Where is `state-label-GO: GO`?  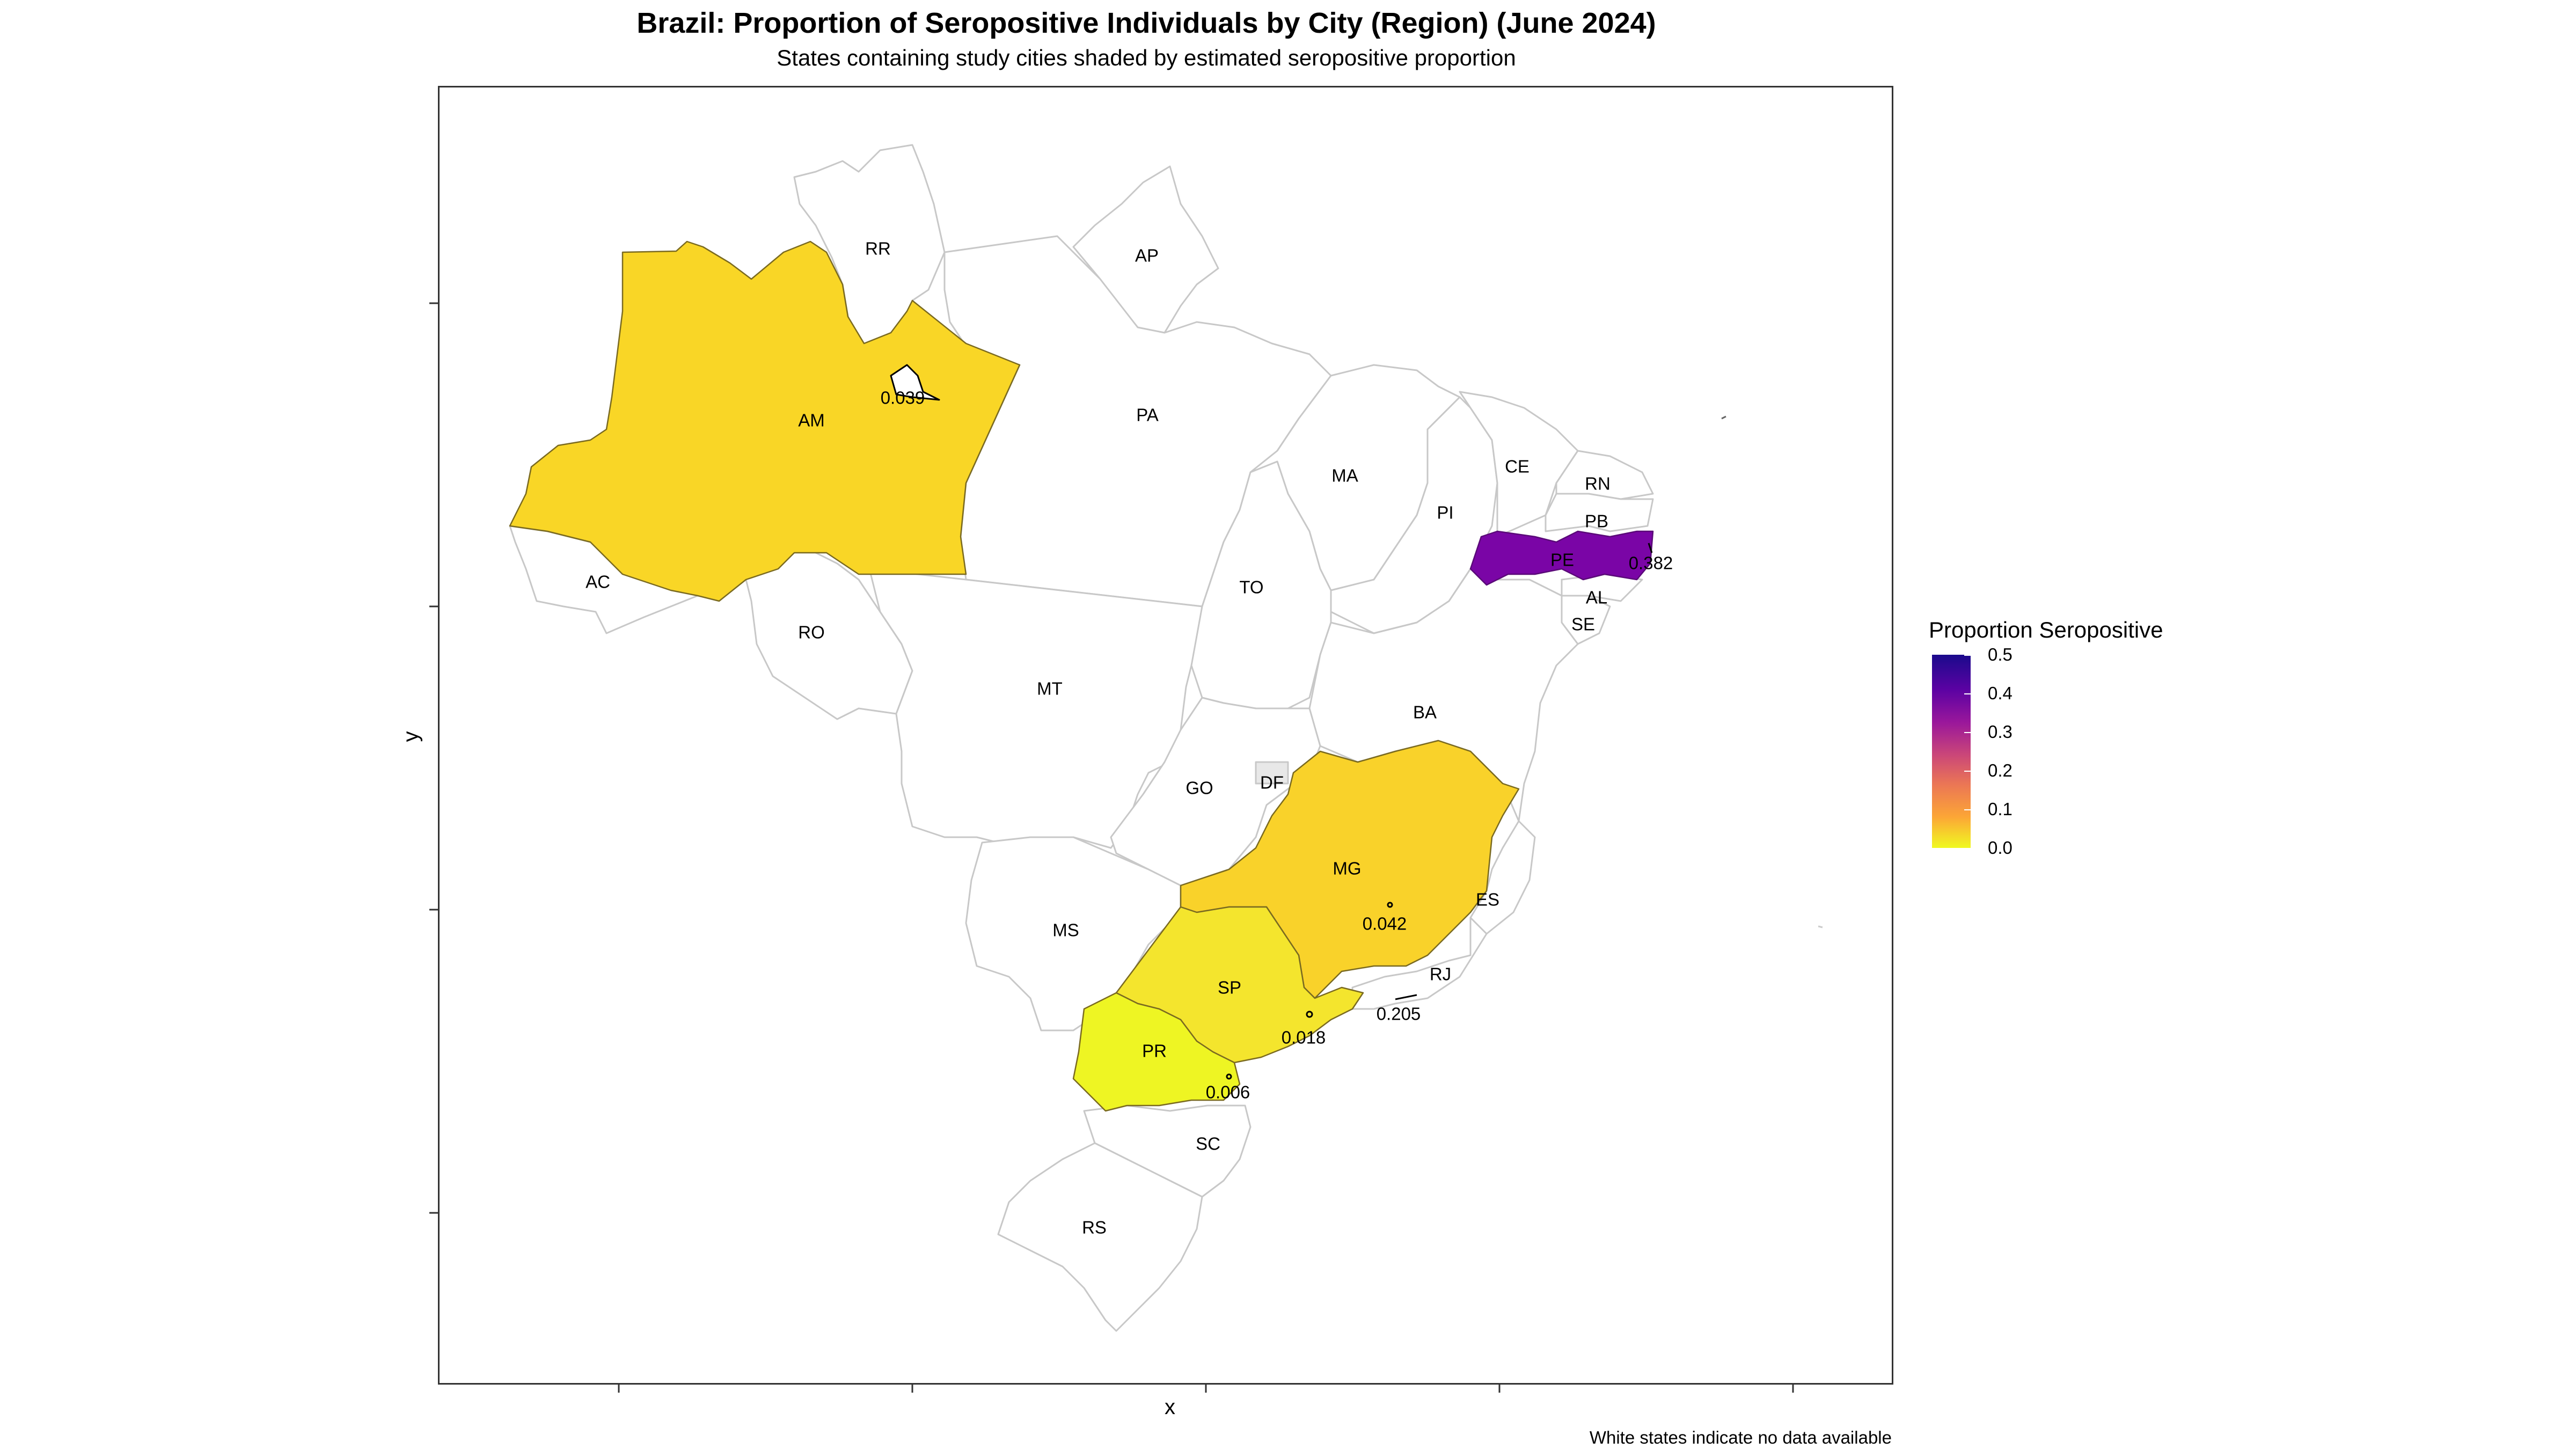
state-label-GO: GO is located at coordinates (1199, 788).